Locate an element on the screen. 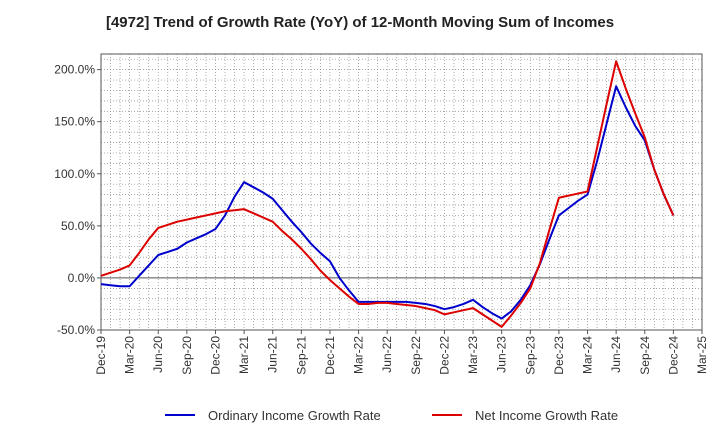 The width and height of the screenshot is (720, 445). x-tick-label: Dec-23 is located at coordinates (559, 355).